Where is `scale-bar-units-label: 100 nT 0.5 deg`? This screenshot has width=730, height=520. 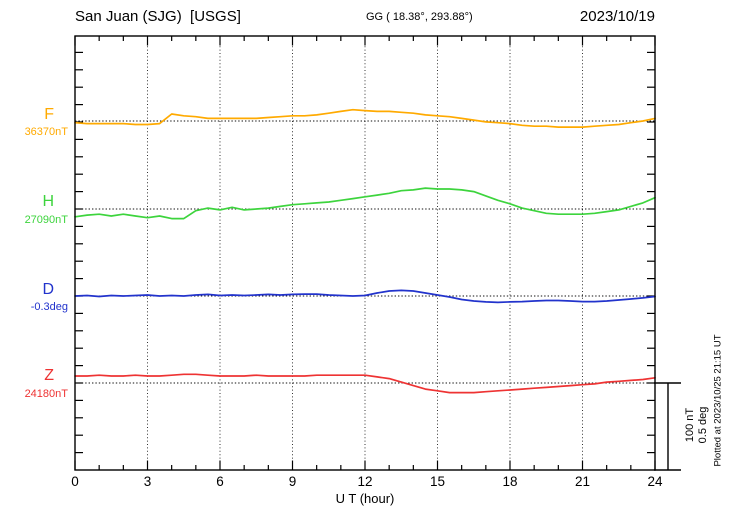 scale-bar-units-label: 100 nT 0.5 deg is located at coordinates (698, 425).